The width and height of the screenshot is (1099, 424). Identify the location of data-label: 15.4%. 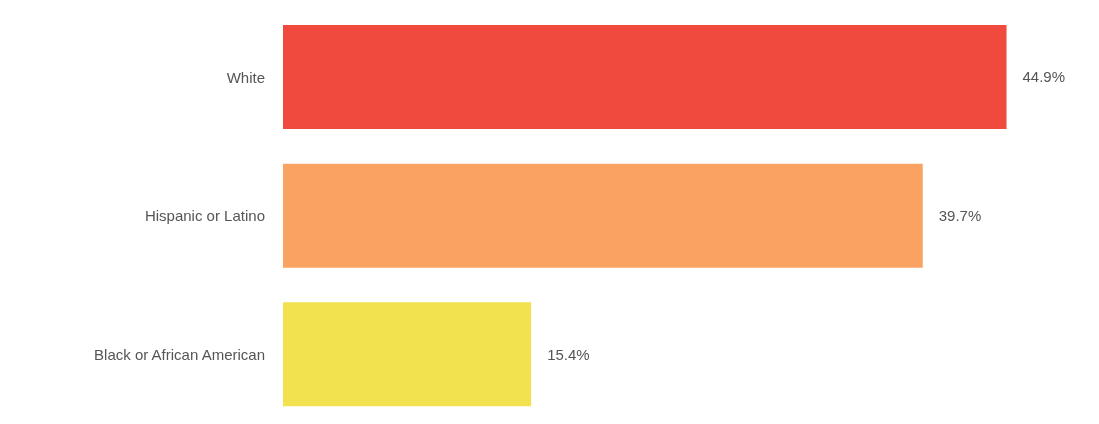
(568, 354).